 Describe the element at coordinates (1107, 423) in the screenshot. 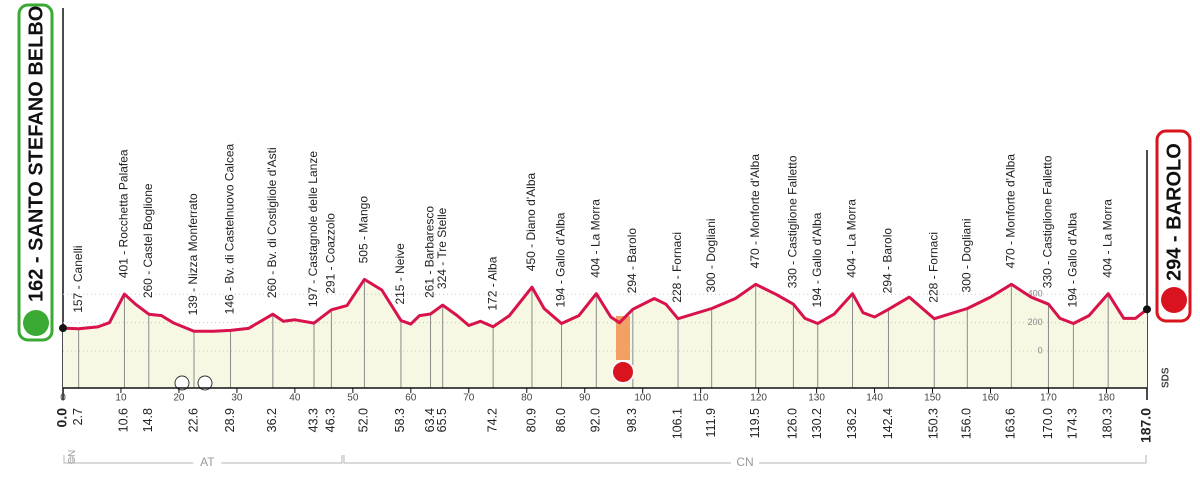

I see `waypoint-km: 180.3` at that location.